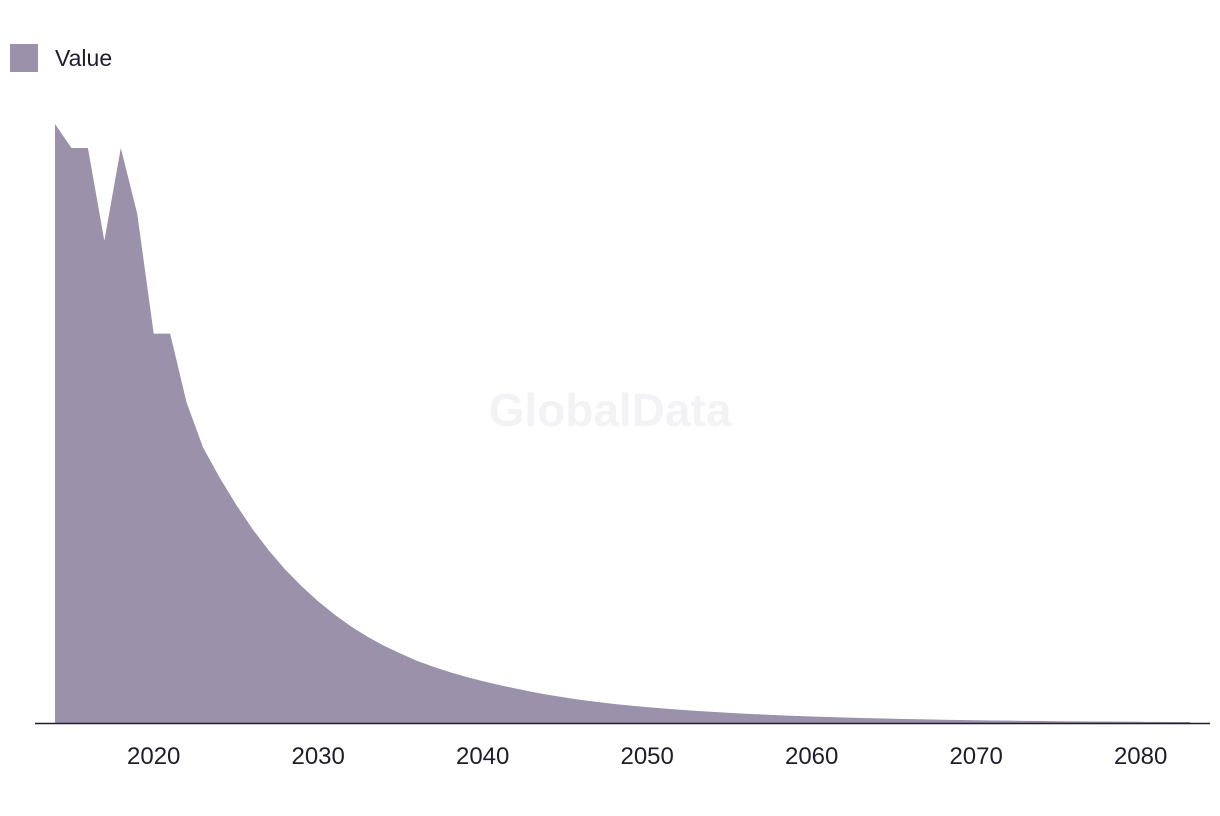  Describe the element at coordinates (84, 57) in the screenshot. I see `legend-label: Value` at that location.